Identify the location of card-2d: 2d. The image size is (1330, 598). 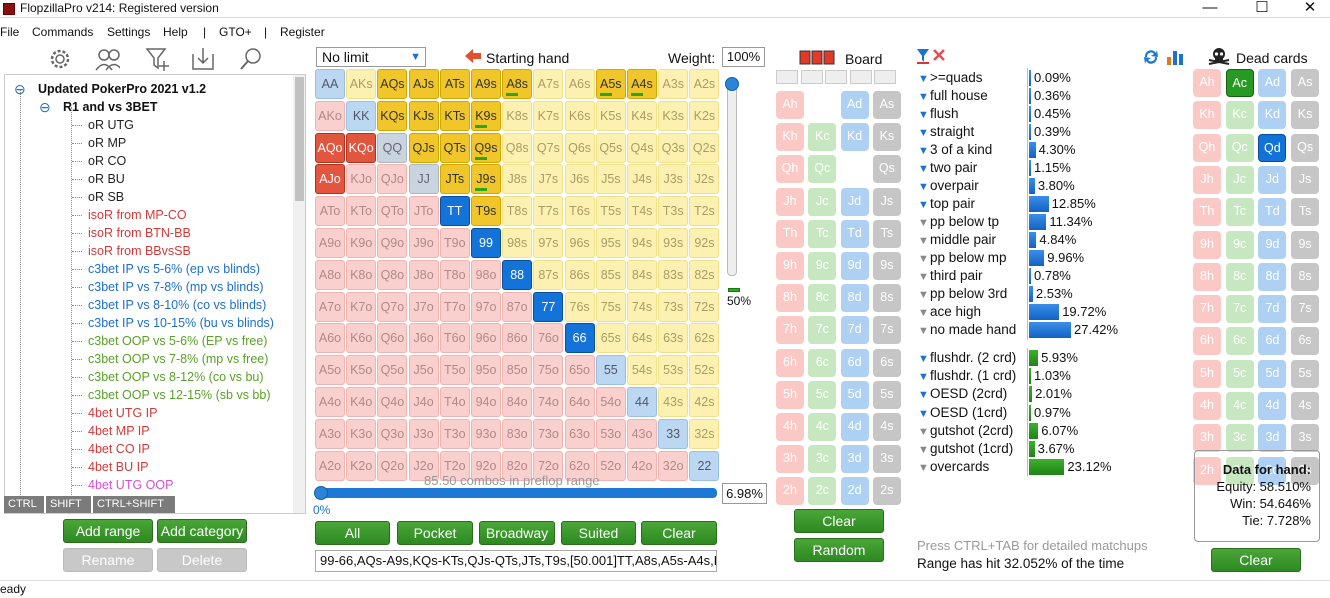
(1272, 470).